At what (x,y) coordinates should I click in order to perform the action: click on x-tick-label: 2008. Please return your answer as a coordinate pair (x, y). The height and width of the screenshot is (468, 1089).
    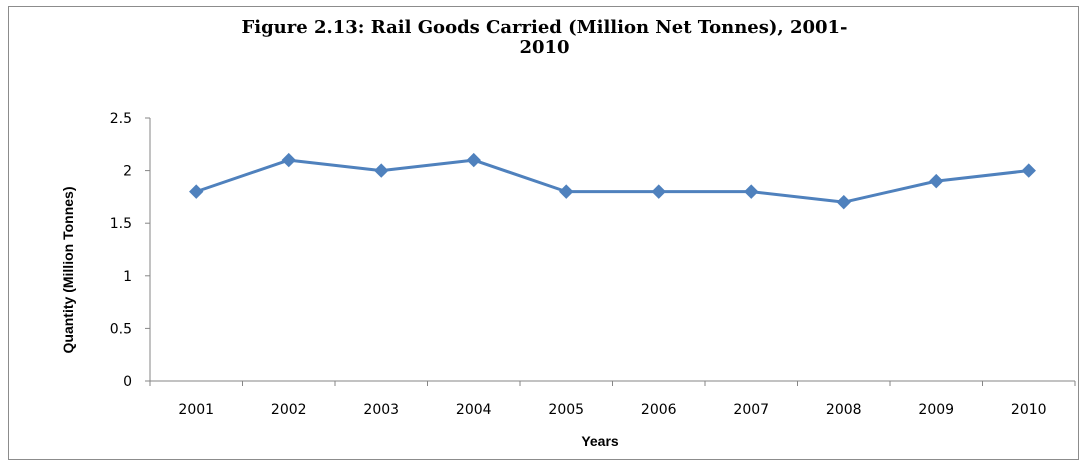
    Looking at the image, I should click on (844, 410).